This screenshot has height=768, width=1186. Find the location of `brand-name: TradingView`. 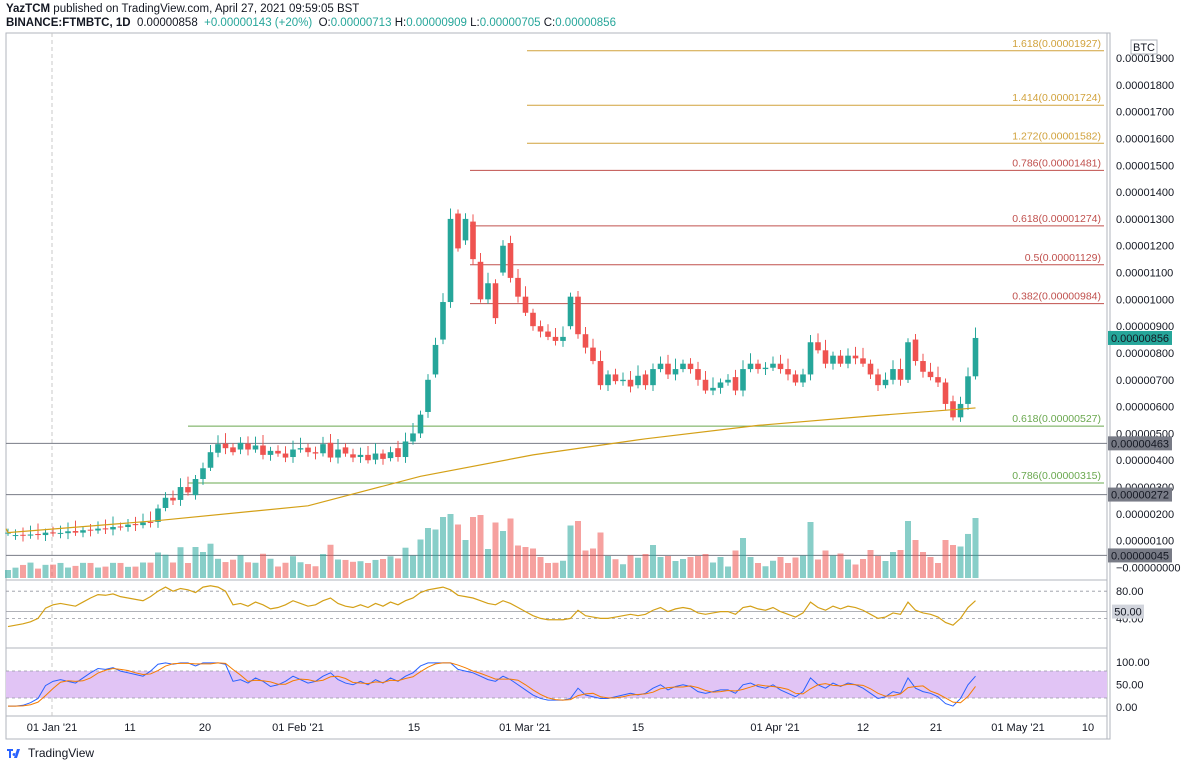

brand-name: TradingView is located at coordinates (61, 753).